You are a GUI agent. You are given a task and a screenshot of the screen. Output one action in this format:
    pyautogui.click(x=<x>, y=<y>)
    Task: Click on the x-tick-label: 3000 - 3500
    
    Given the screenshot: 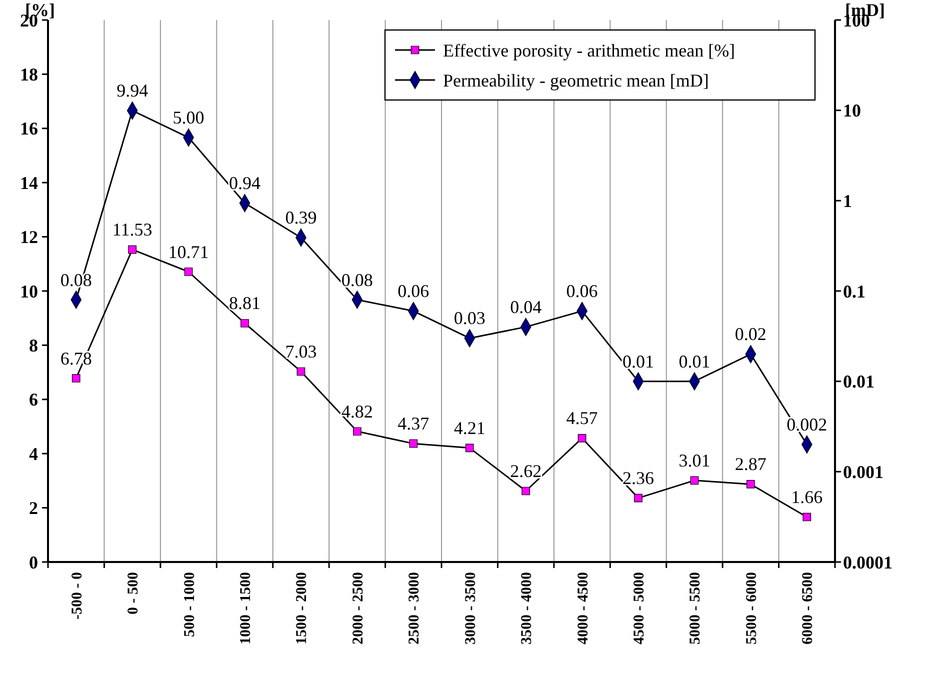 What is the action you would take?
    pyautogui.click(x=470, y=608)
    